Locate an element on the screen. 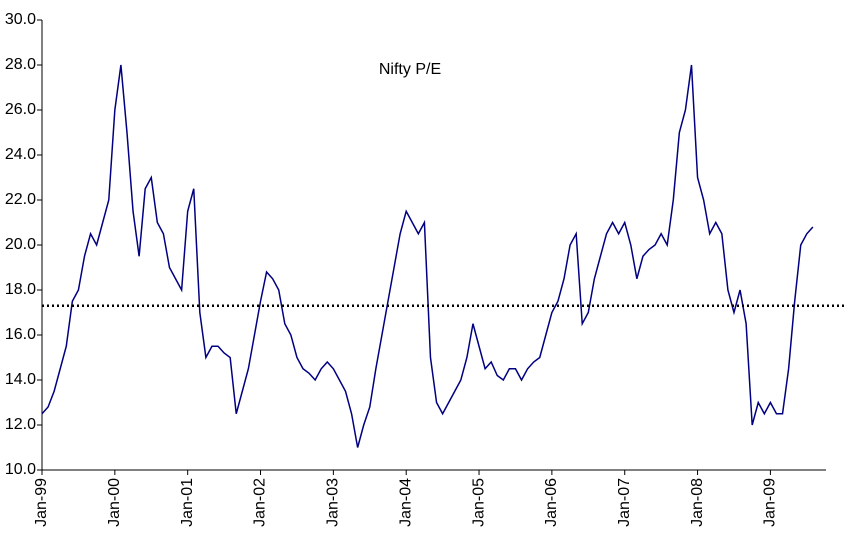 The height and width of the screenshot is (558, 851). y-tick-label: 30.0 is located at coordinates (20, 19).